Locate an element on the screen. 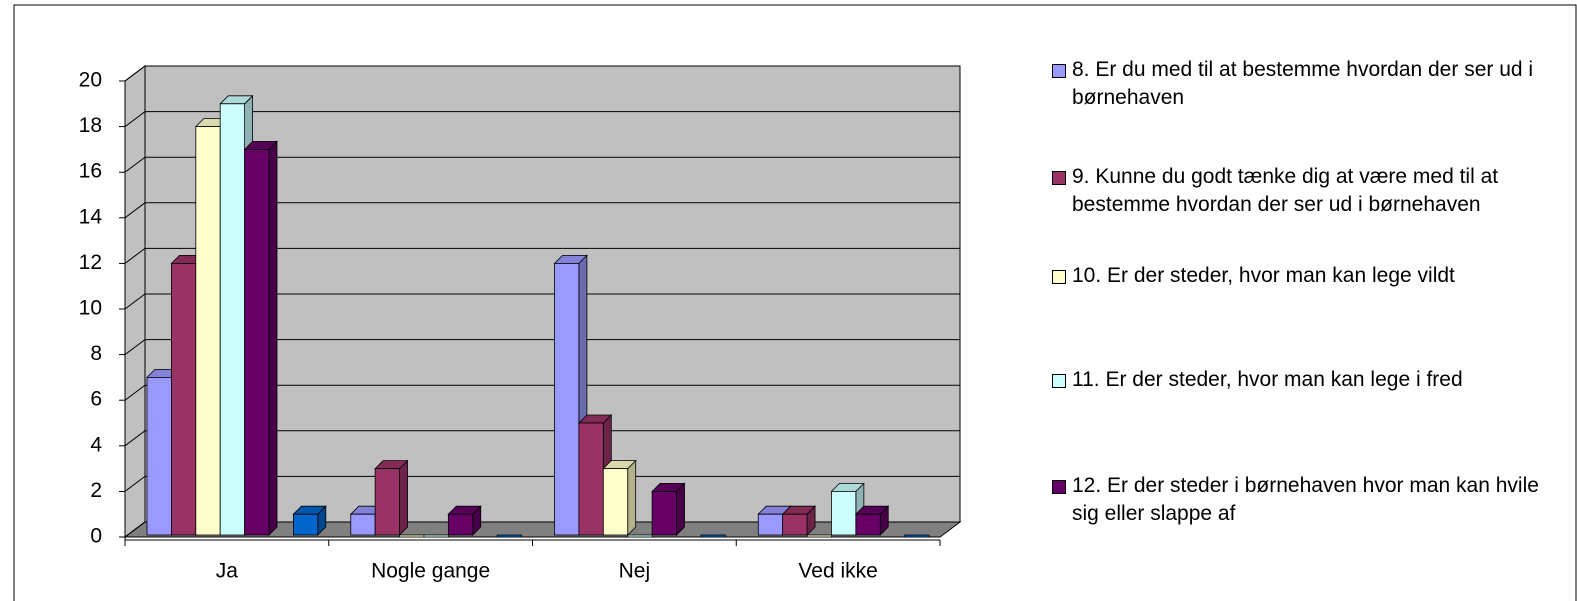  x-tick-label: Ja is located at coordinates (227, 571).